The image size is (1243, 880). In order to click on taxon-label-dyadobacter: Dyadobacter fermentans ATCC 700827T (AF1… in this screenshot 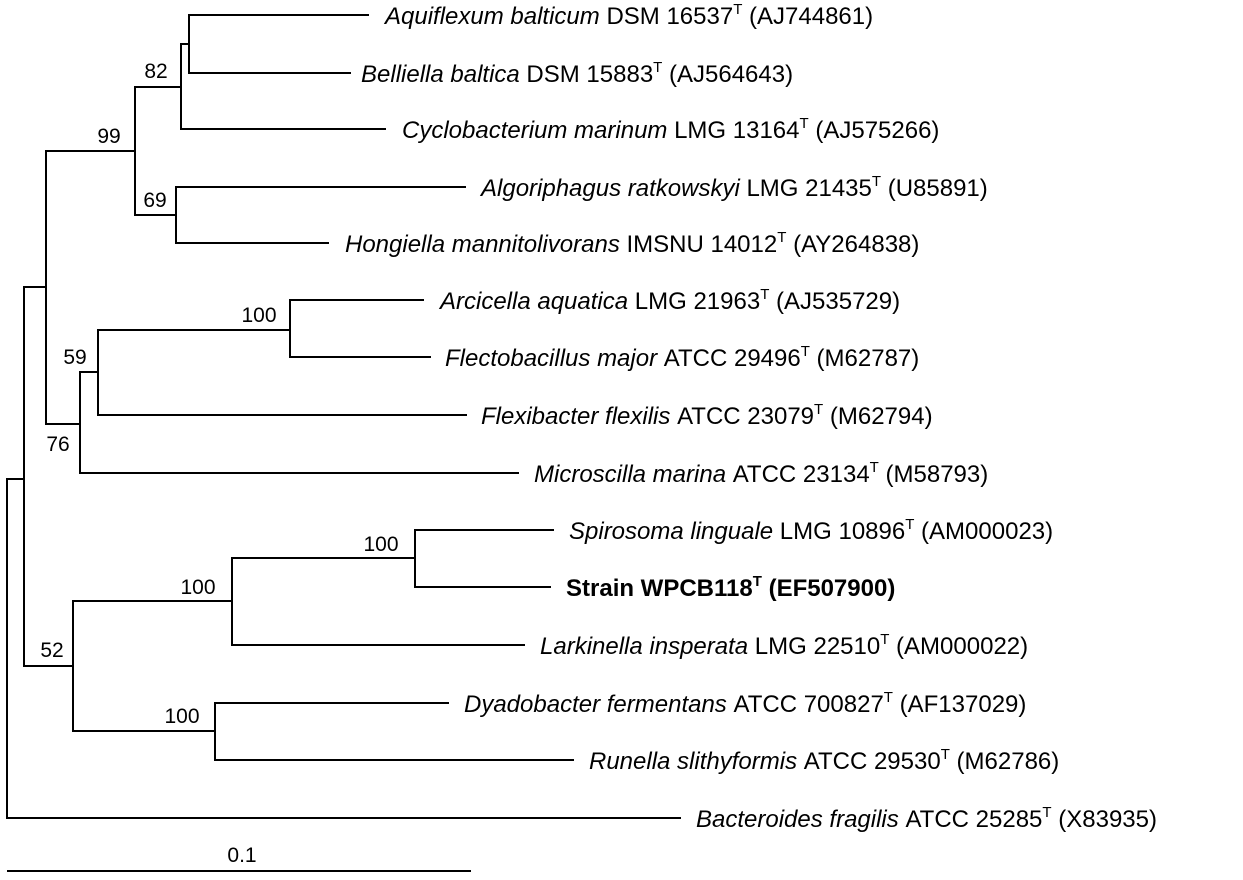, I will do `click(745, 703)`.